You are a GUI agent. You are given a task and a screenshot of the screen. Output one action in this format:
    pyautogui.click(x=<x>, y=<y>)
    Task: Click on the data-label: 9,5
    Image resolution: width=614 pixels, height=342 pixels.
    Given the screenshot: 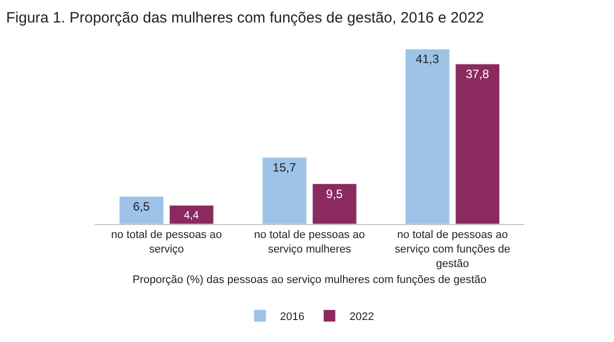 What is the action you would take?
    pyautogui.click(x=335, y=193)
    